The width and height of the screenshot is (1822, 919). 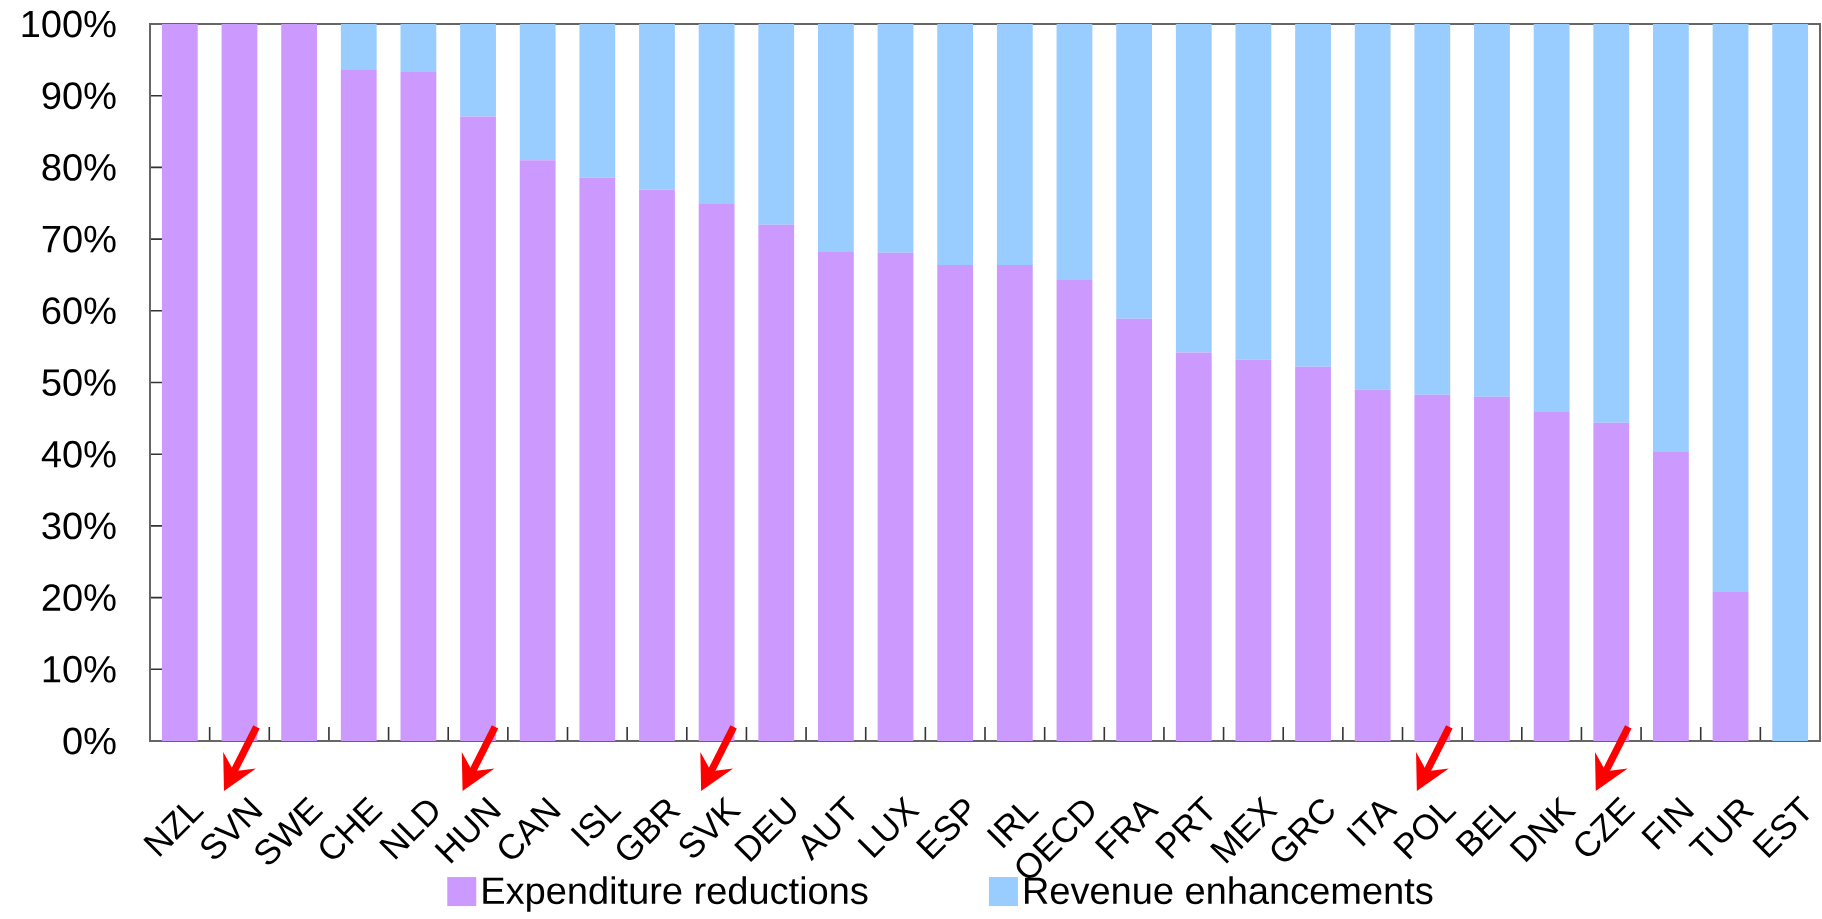 What do you see at coordinates (79, 669) in the screenshot?
I see `y-tick-label: 10%` at bounding box center [79, 669].